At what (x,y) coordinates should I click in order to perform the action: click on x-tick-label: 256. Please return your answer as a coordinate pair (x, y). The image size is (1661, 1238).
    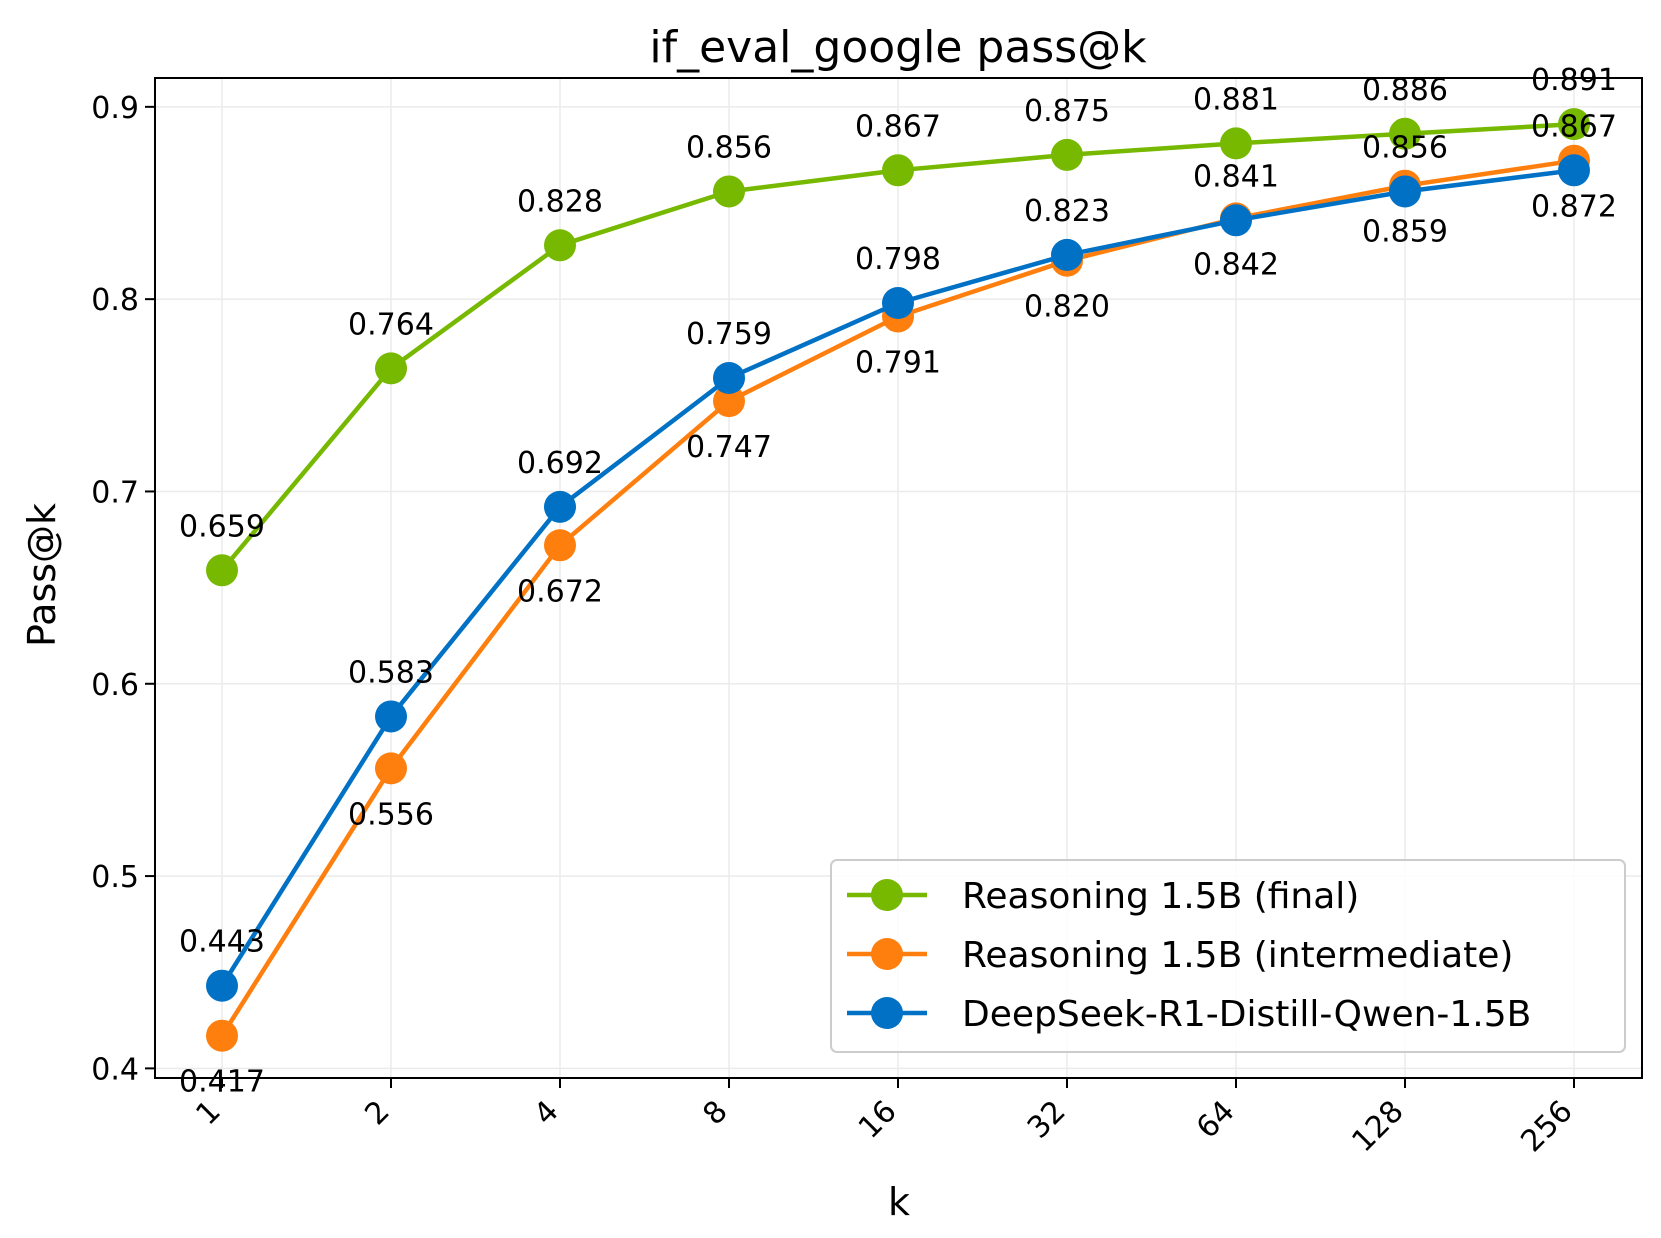
    Looking at the image, I should click on (1546, 1126).